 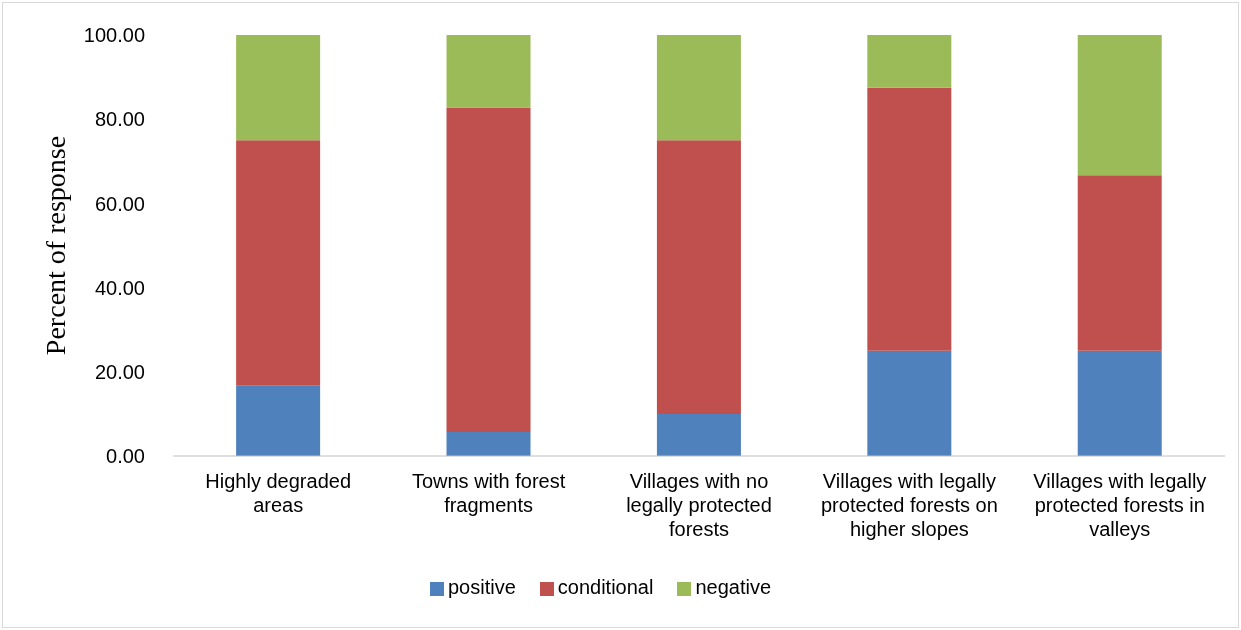 I want to click on y-tick-label: 40.00, so click(x=119, y=287).